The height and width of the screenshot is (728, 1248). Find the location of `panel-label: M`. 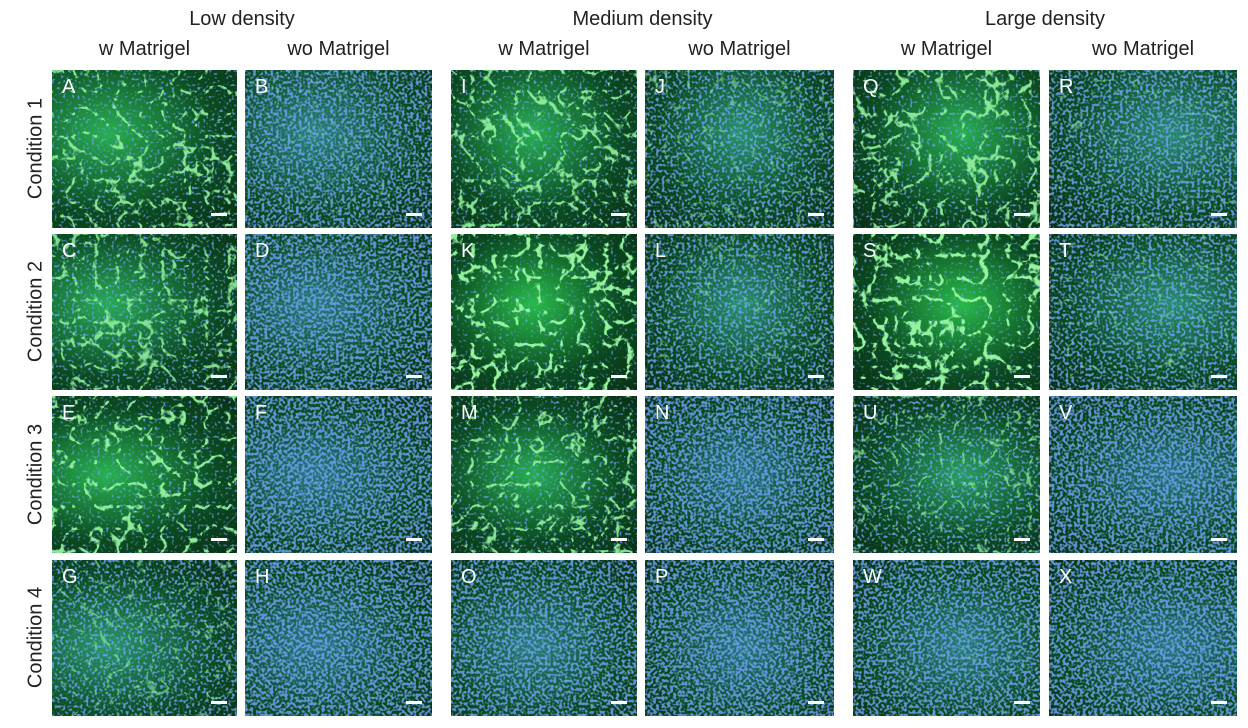

panel-label: M is located at coordinates (469, 413).